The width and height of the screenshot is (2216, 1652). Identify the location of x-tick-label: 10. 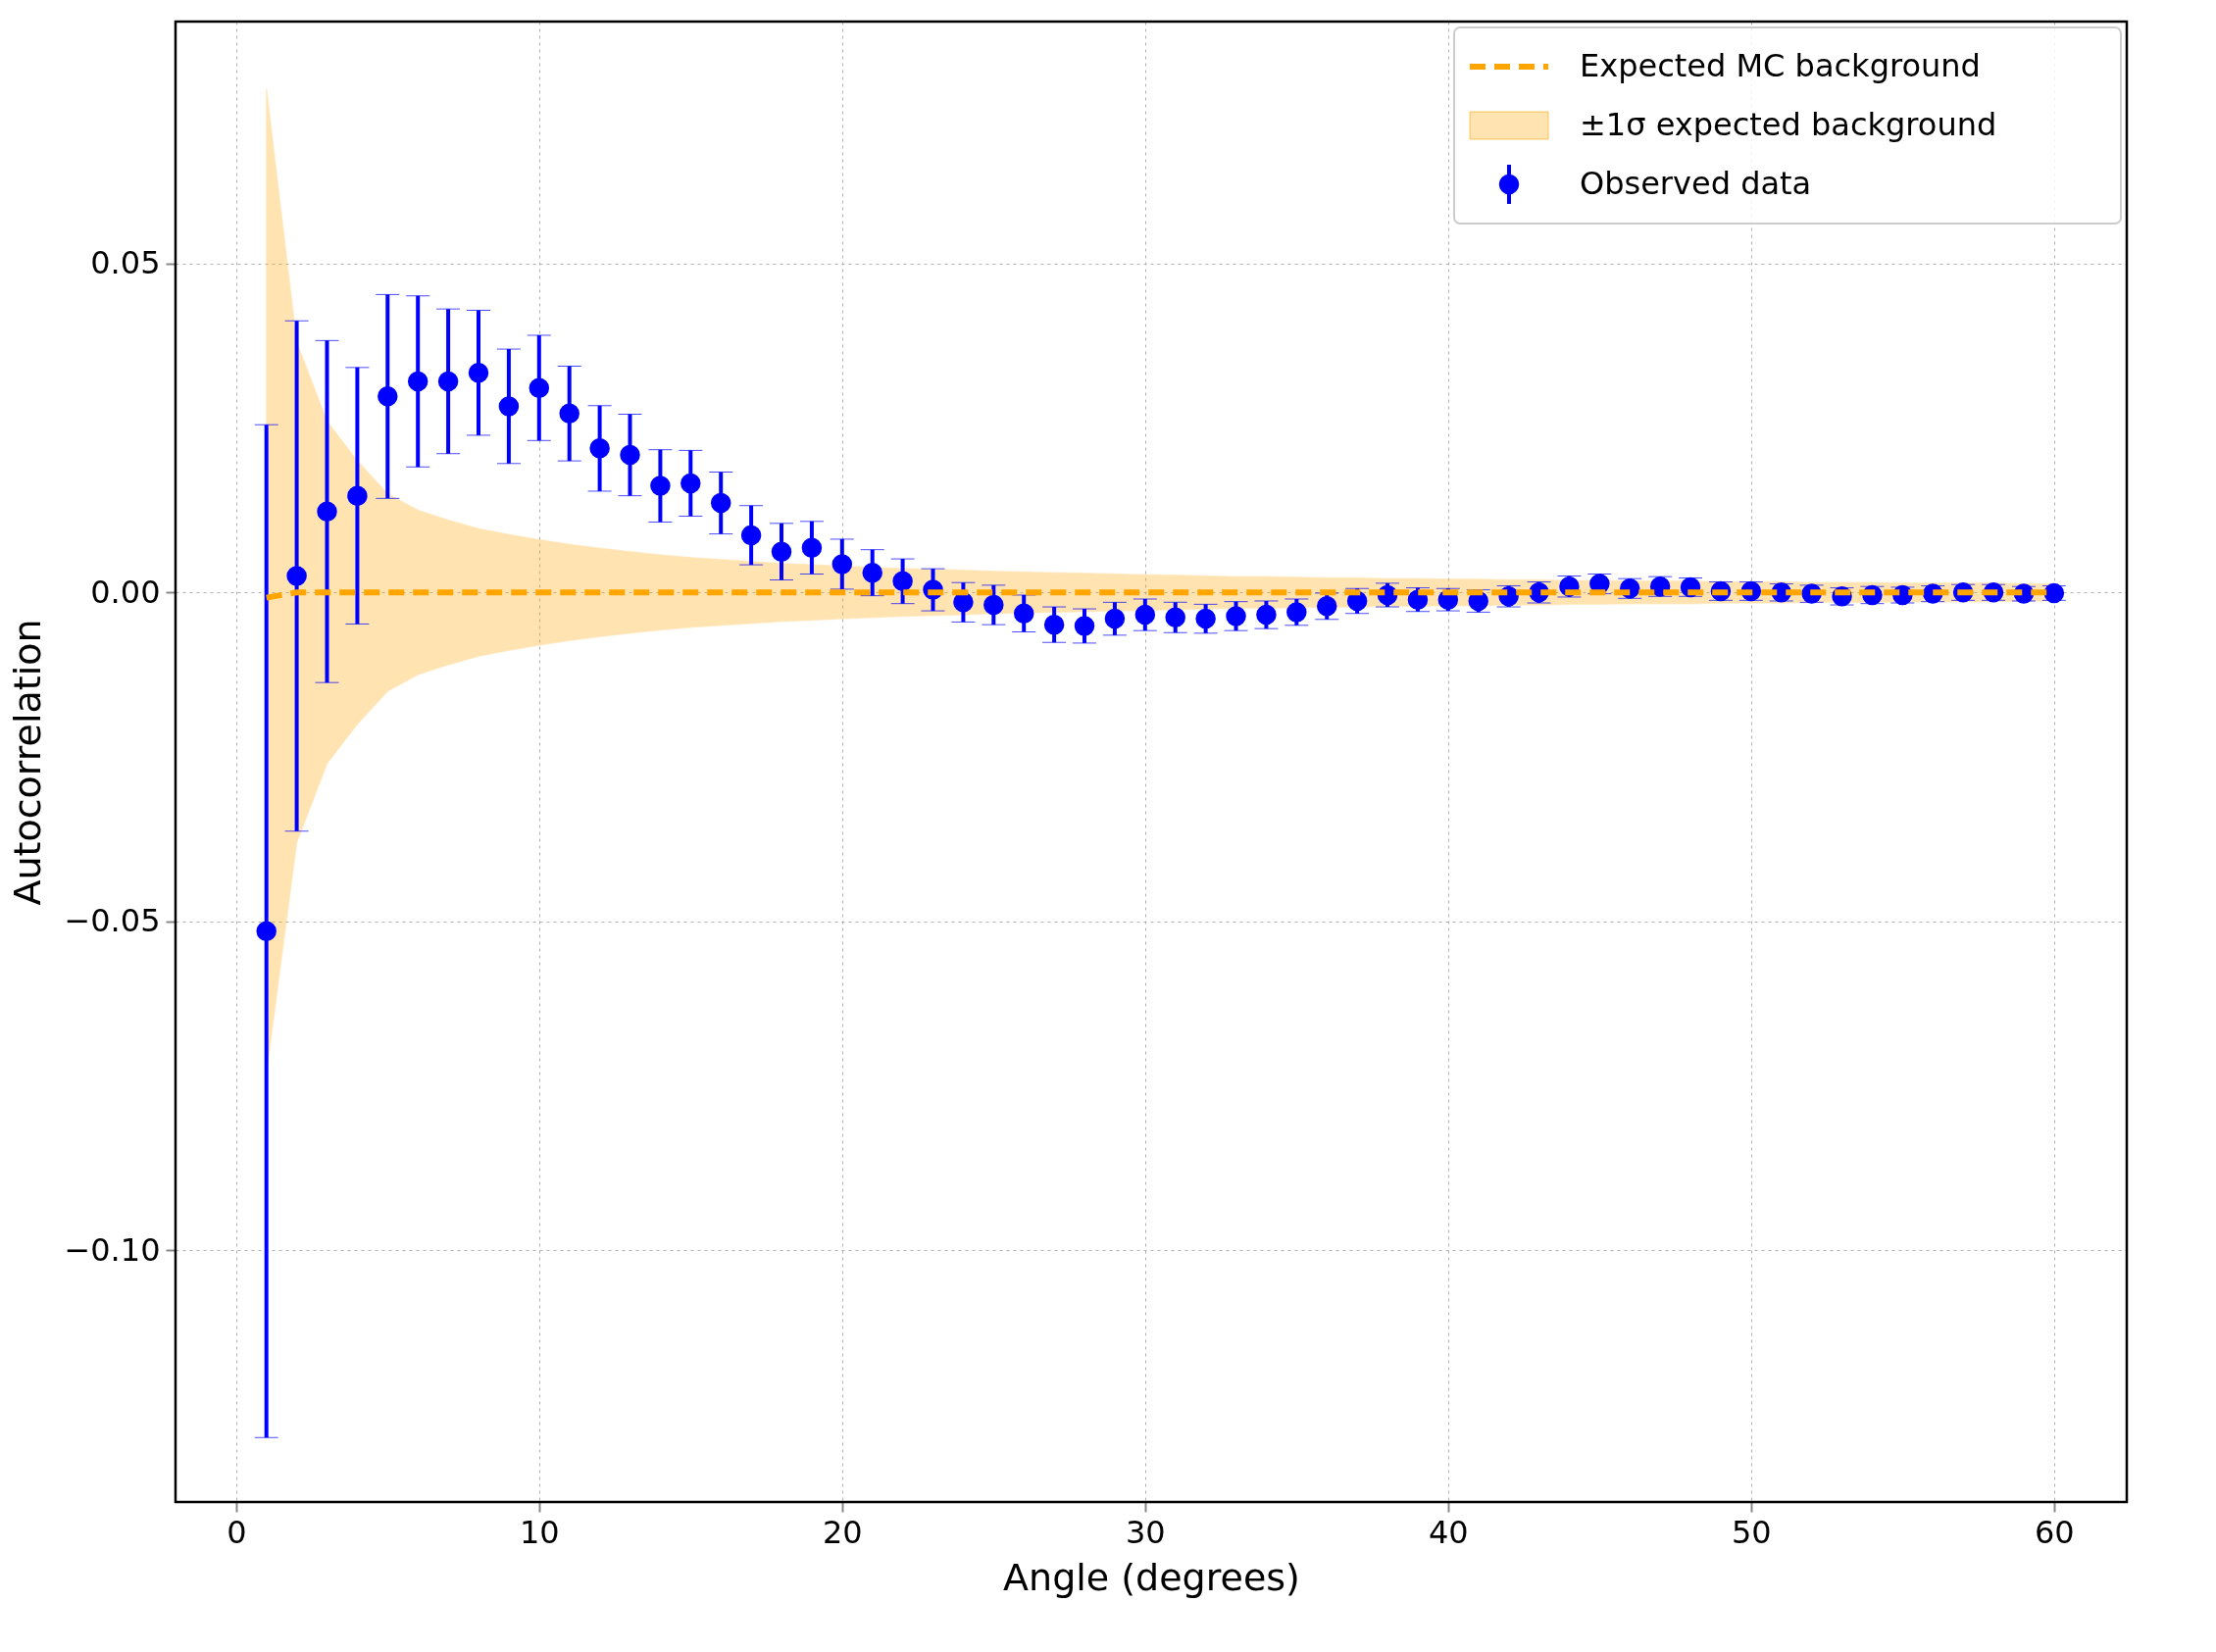
(539, 1532).